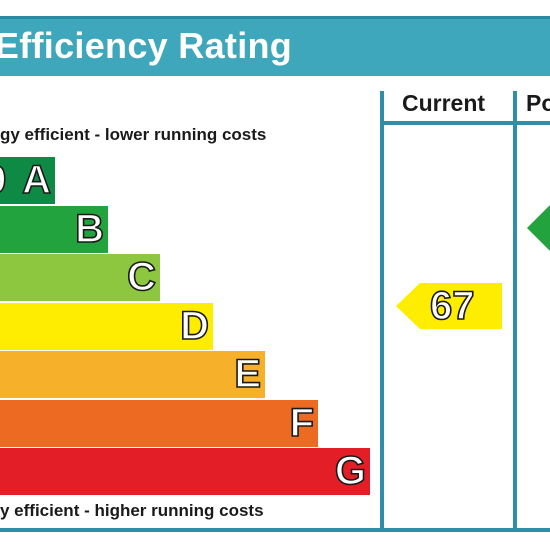  Describe the element at coordinates (538, 103) in the screenshot. I see `potential-column-header: Po` at that location.